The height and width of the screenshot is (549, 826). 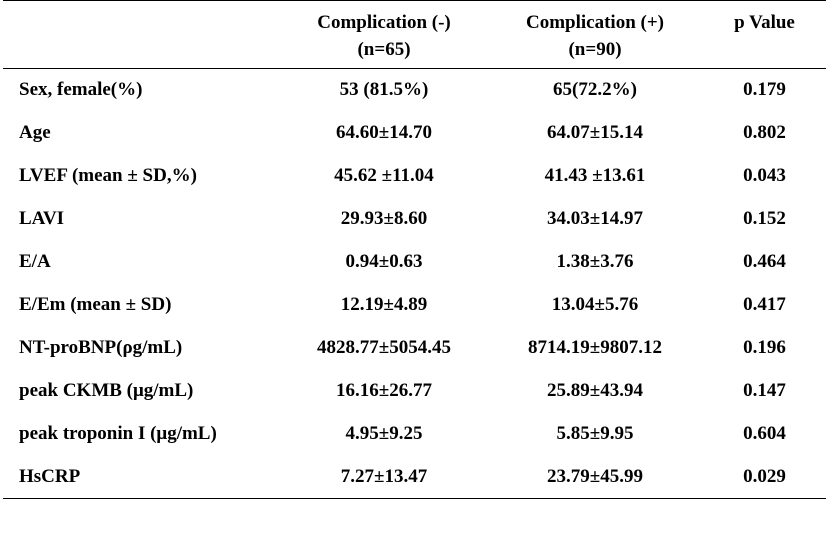 What do you see at coordinates (764, 304) in the screenshot?
I see `cell-p-value: 0.417` at bounding box center [764, 304].